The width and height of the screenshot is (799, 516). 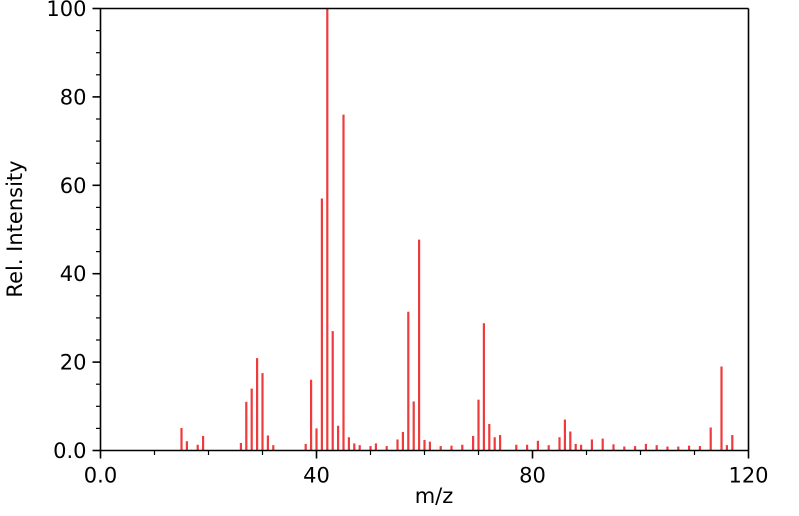 What do you see at coordinates (73, 186) in the screenshot?
I see `y-tick-label: 60` at bounding box center [73, 186].